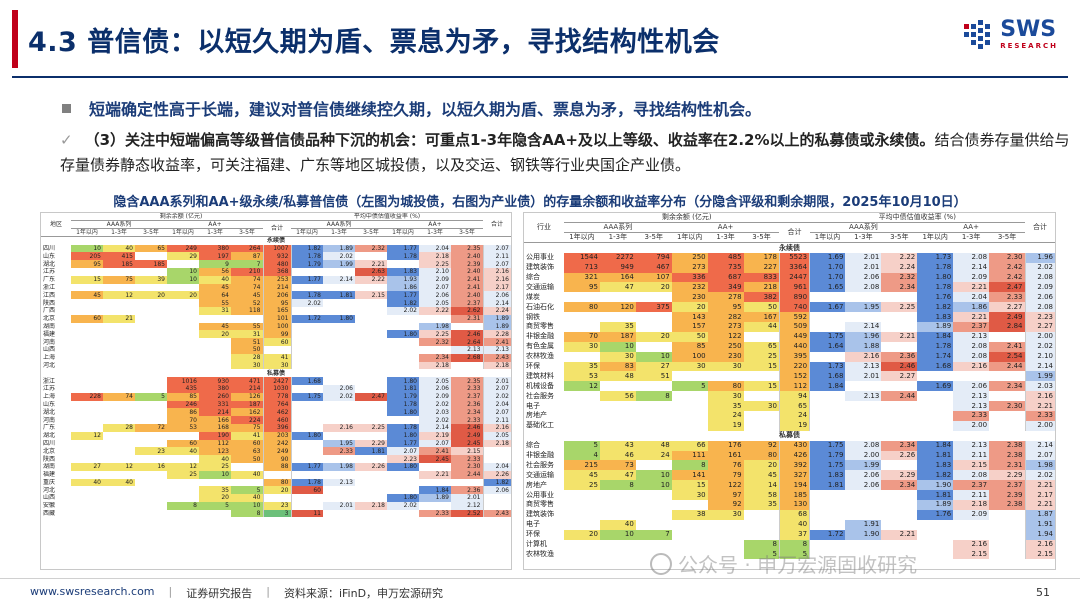  Describe the element at coordinates (247, 420) in the screenshot. I see `balance-cell: 224` at that location.